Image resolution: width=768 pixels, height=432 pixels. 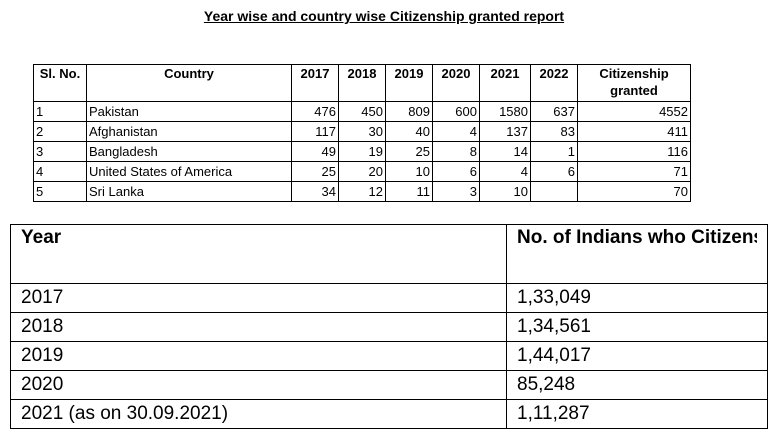 I want to click on cell-2022: 637, so click(x=554, y=111).